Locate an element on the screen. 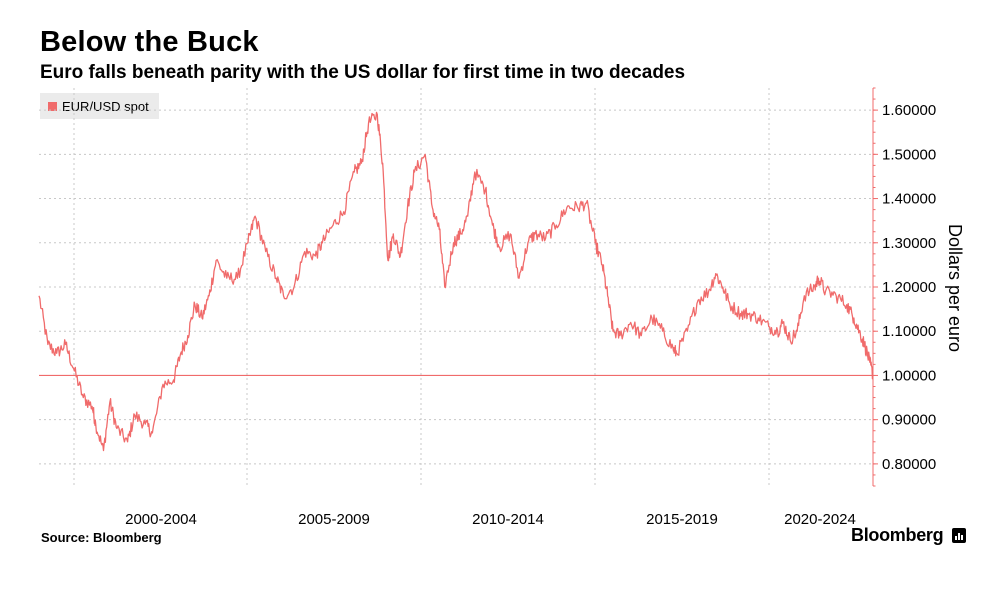  y-tick-label: 1.20000 is located at coordinates (909, 287).